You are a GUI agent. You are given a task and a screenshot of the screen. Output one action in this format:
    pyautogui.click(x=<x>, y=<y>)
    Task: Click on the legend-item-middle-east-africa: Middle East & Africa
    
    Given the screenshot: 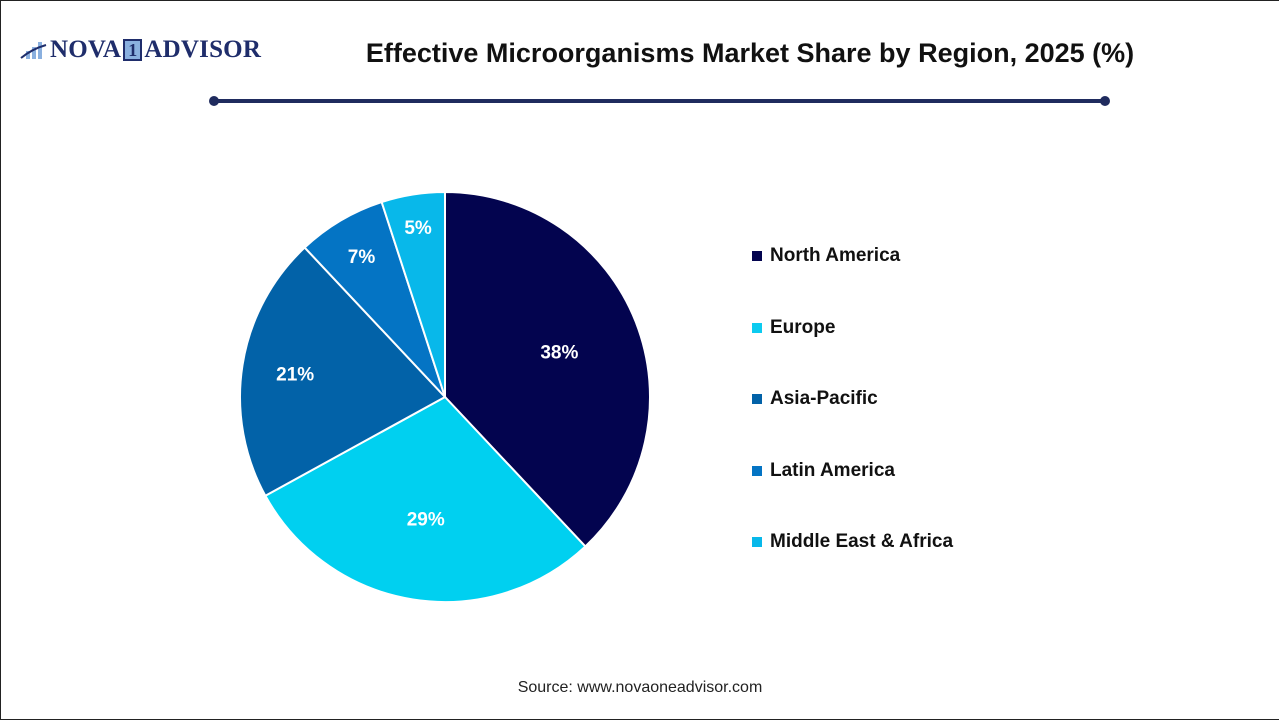 What is the action you would take?
    pyautogui.click(x=852, y=542)
    